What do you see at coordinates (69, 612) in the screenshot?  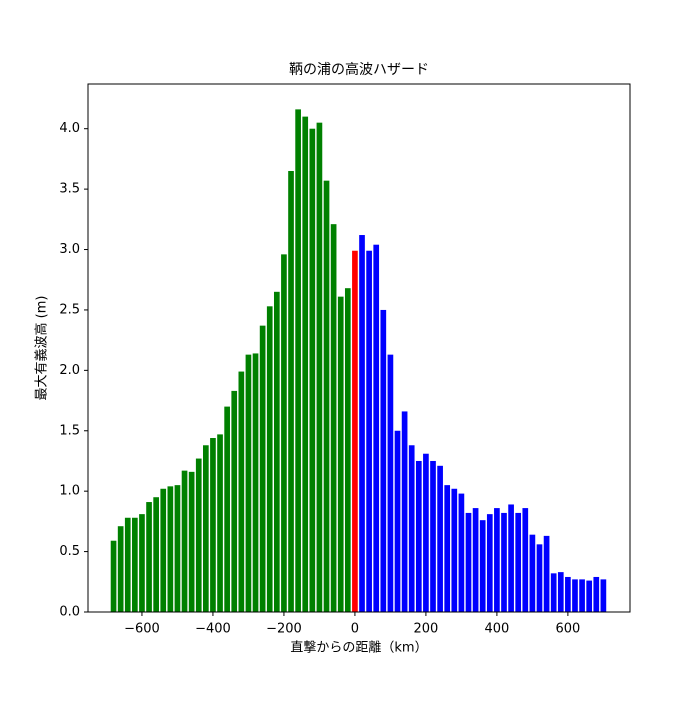 I see `y-tick-label: 0.0` at bounding box center [69, 612].